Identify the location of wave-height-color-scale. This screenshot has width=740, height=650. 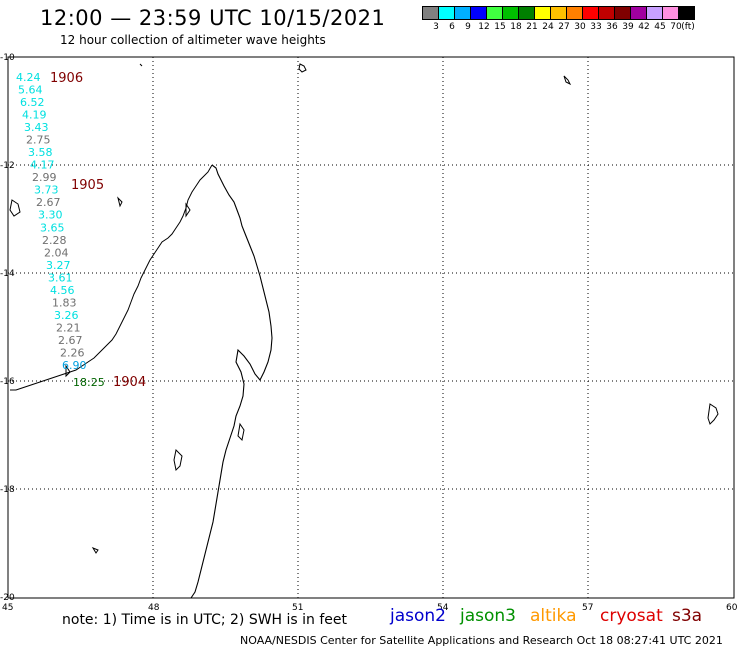
(558, 13).